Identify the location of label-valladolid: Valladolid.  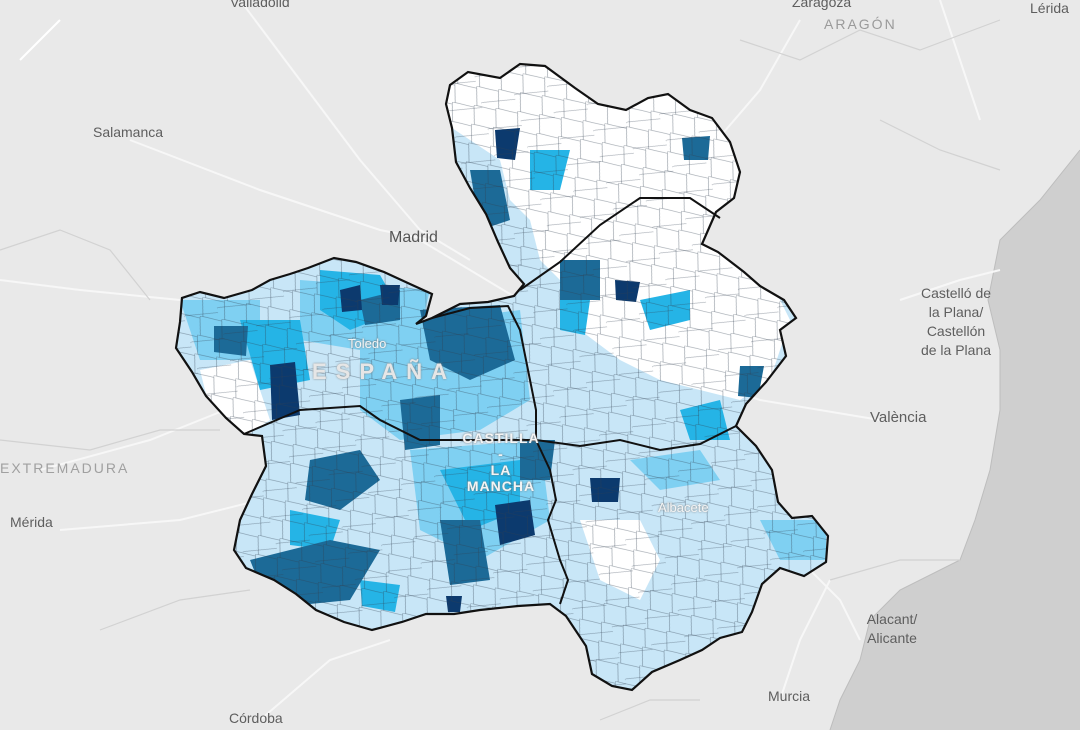
(260, 5).